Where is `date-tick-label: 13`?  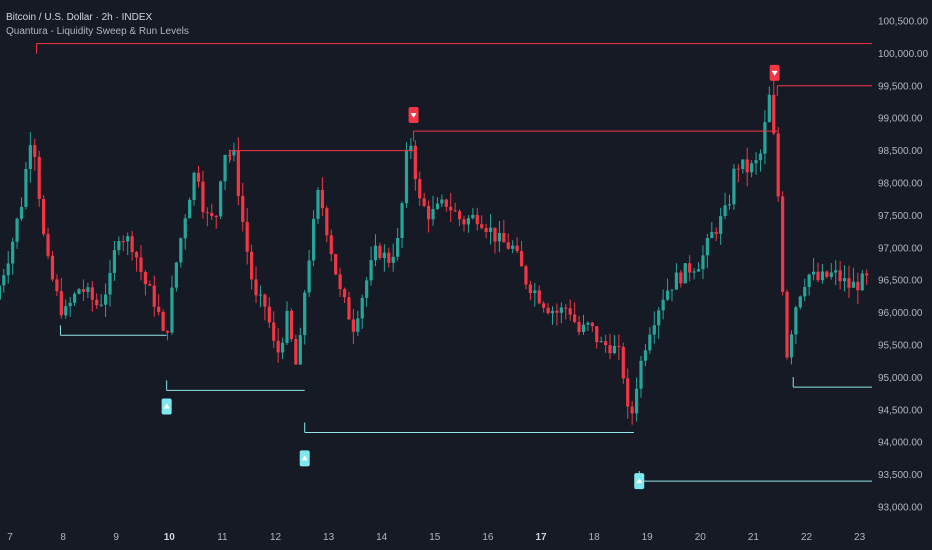 date-tick-label: 13 is located at coordinates (329, 537).